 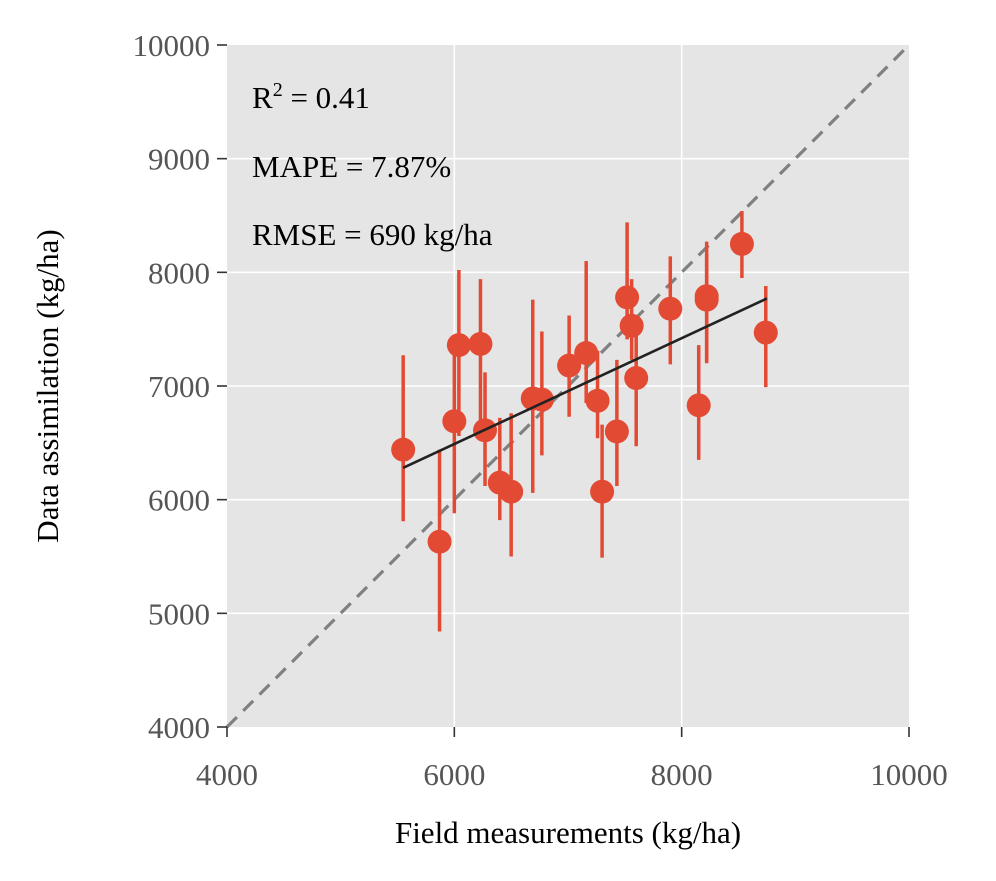 What do you see at coordinates (47, 385) in the screenshot?
I see `y-axis-label: Data assimilation (kg/ha)` at bounding box center [47, 385].